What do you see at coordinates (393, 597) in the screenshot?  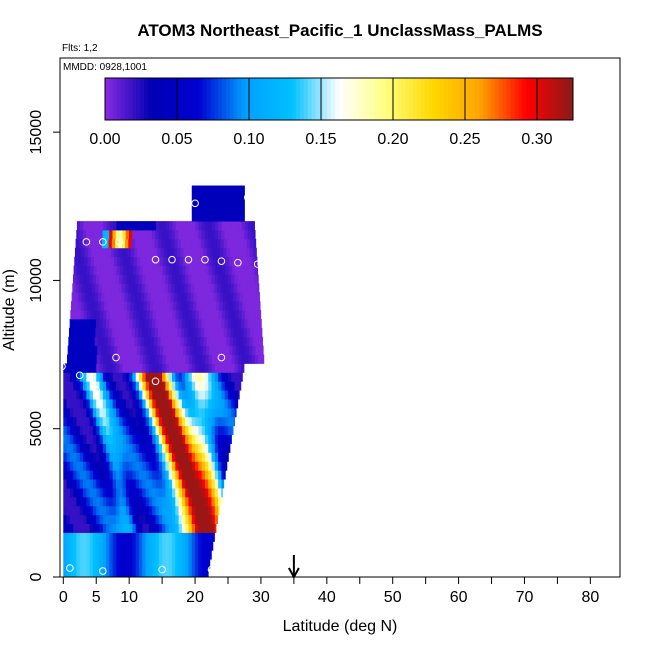 I see `x-tick-label: 50` at bounding box center [393, 597].